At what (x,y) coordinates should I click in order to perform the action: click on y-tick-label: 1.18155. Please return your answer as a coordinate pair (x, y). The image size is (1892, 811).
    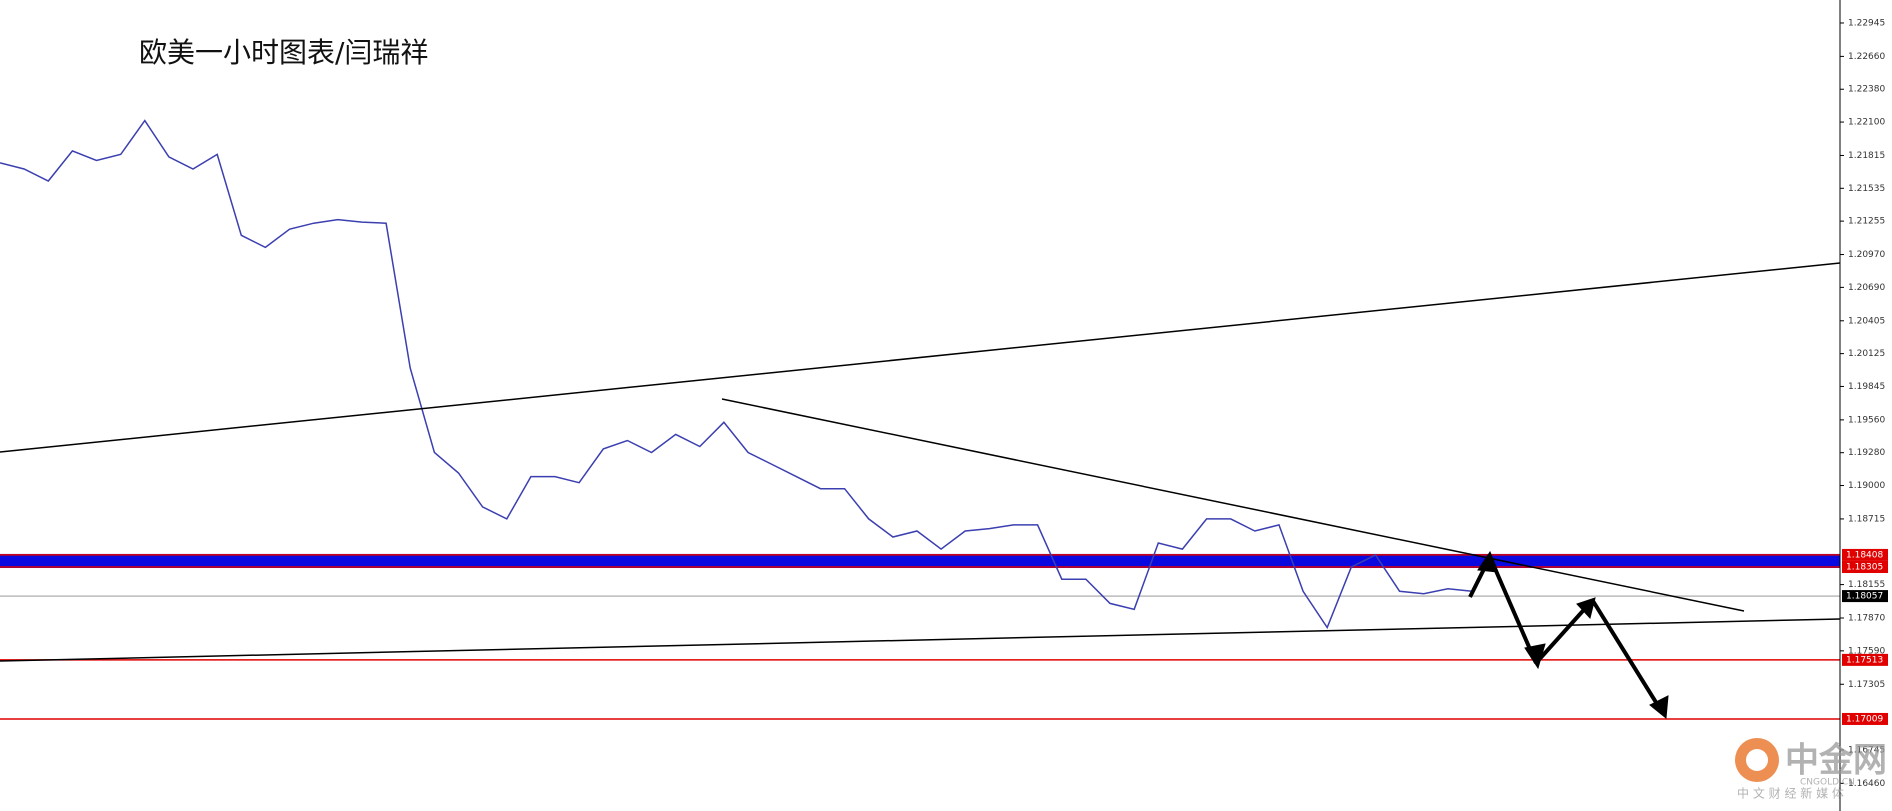
    Looking at the image, I should click on (1866, 585).